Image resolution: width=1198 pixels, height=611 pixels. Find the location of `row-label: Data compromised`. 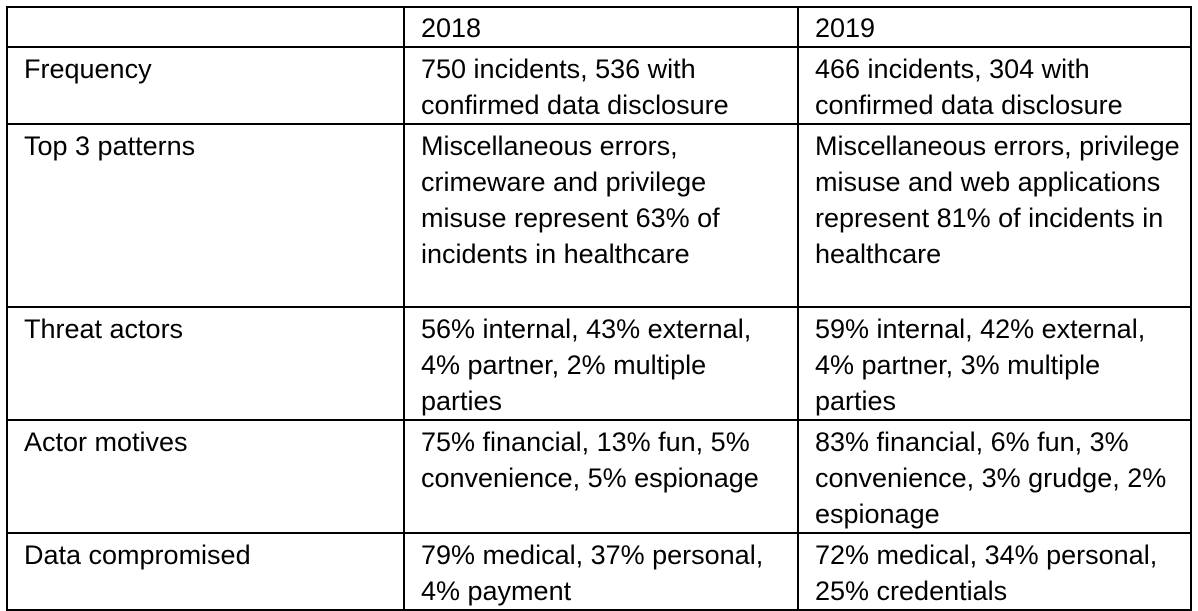

row-label: Data compromised is located at coordinates (205, 571).